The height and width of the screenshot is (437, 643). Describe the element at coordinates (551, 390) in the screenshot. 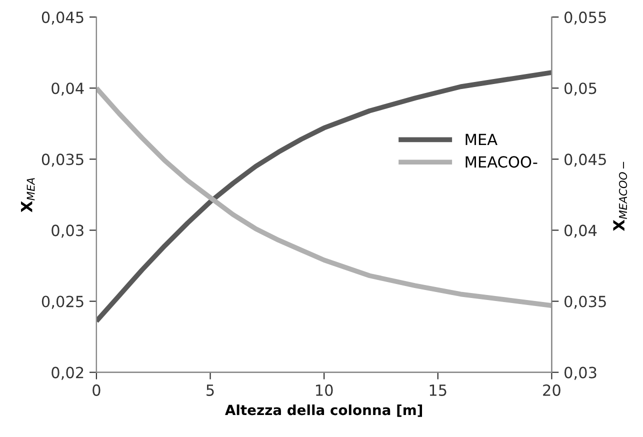

I see `x-tick-label: 20` at that location.